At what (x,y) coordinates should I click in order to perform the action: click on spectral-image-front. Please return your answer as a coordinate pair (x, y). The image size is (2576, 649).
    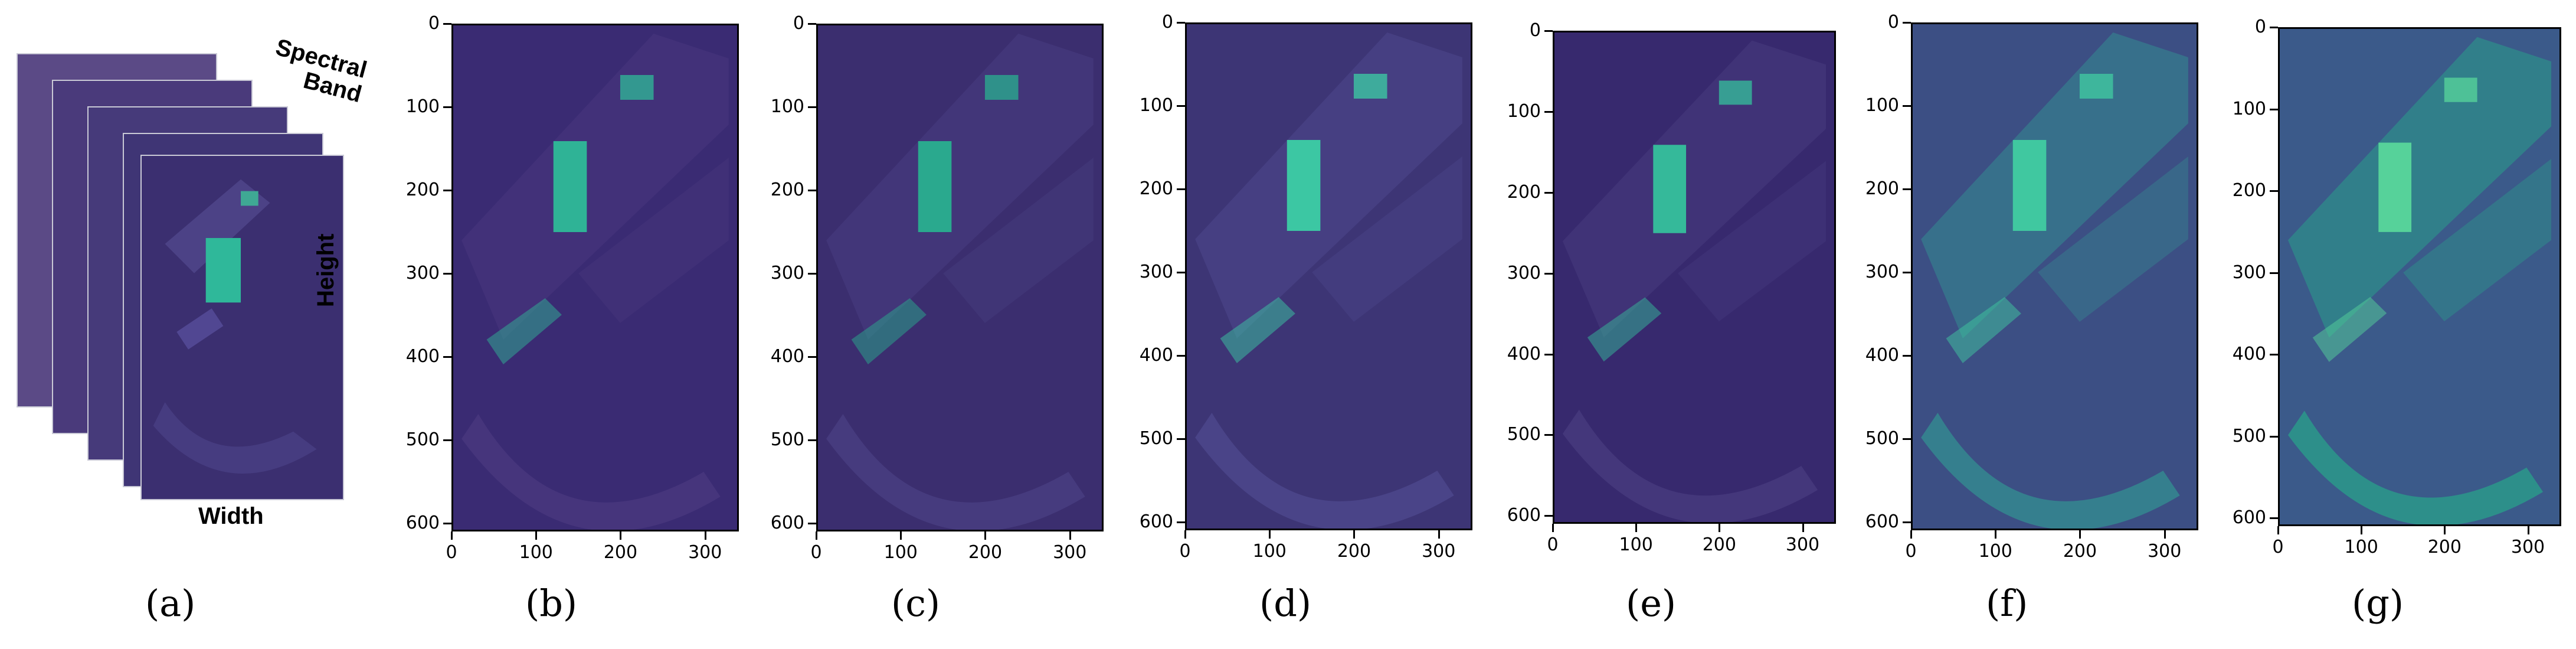
    Looking at the image, I should click on (243, 327).